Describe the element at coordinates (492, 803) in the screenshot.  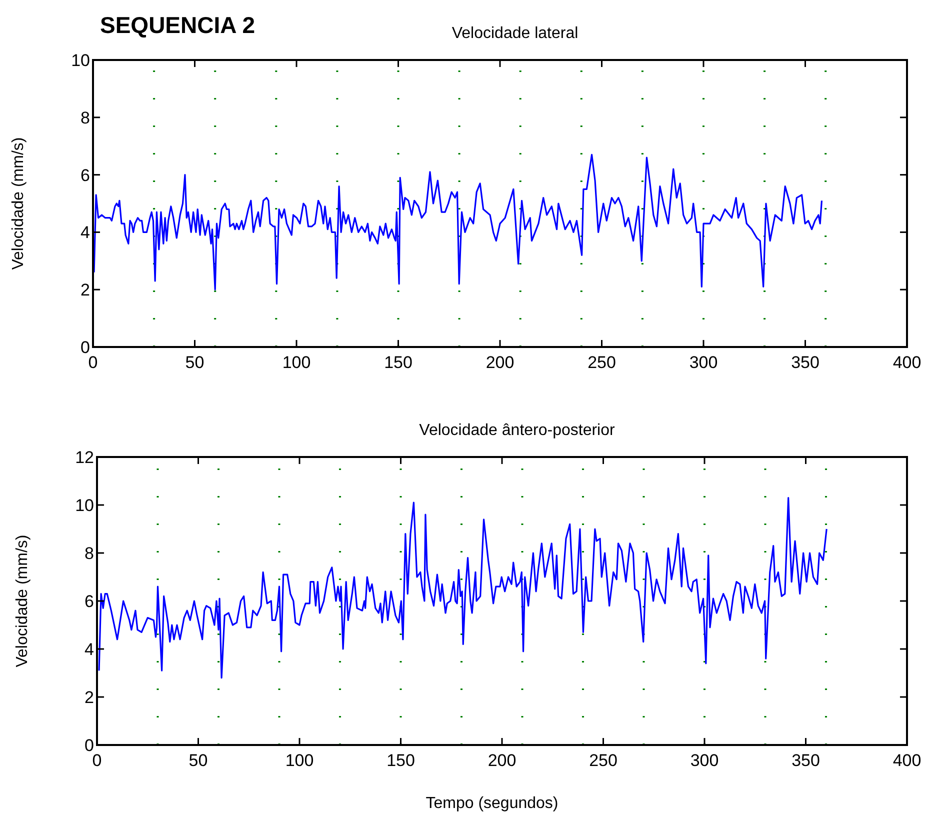
I see `x-axis-title: Tempo (segundos)` at that location.